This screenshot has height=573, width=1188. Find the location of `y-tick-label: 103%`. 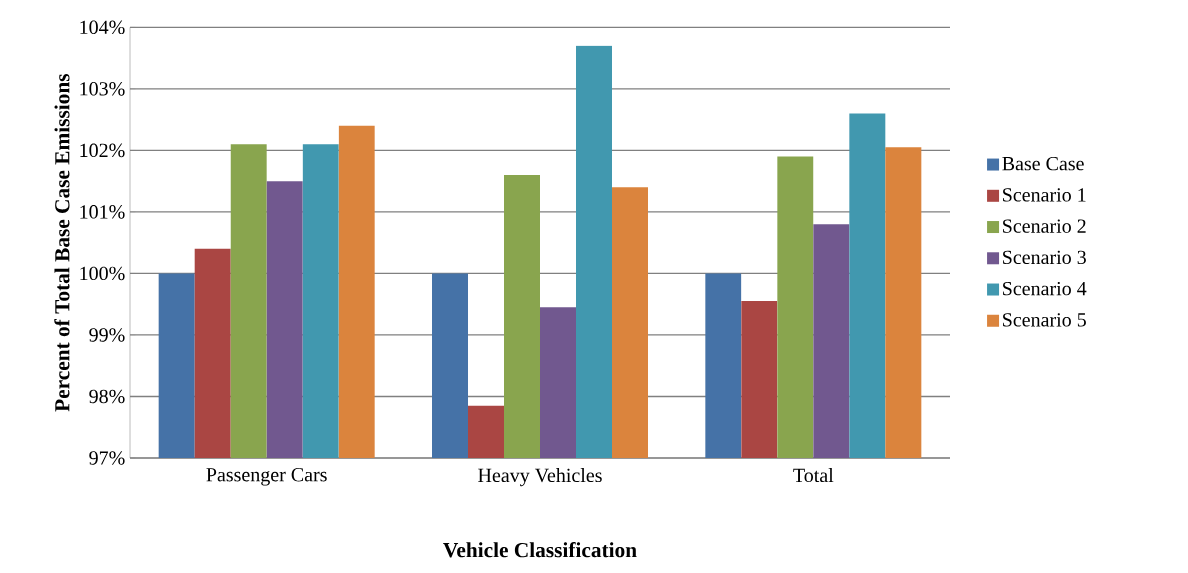

y-tick-label: 103% is located at coordinates (102, 89).